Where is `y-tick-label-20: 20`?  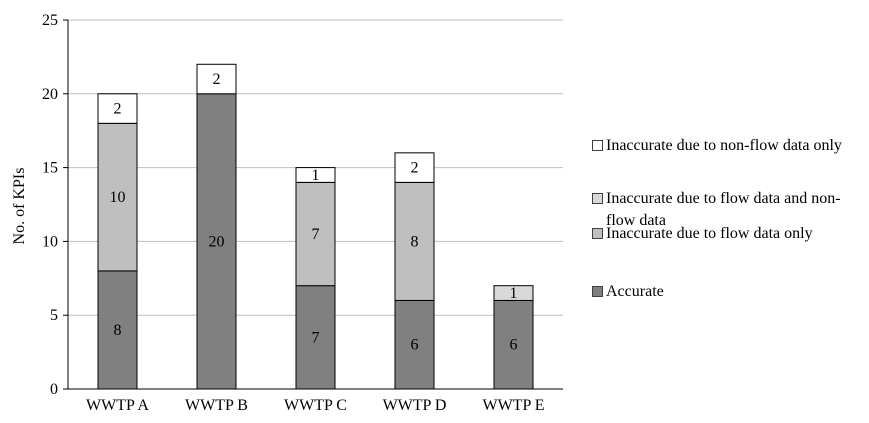
y-tick-label-20: 20 is located at coordinates (50, 94).